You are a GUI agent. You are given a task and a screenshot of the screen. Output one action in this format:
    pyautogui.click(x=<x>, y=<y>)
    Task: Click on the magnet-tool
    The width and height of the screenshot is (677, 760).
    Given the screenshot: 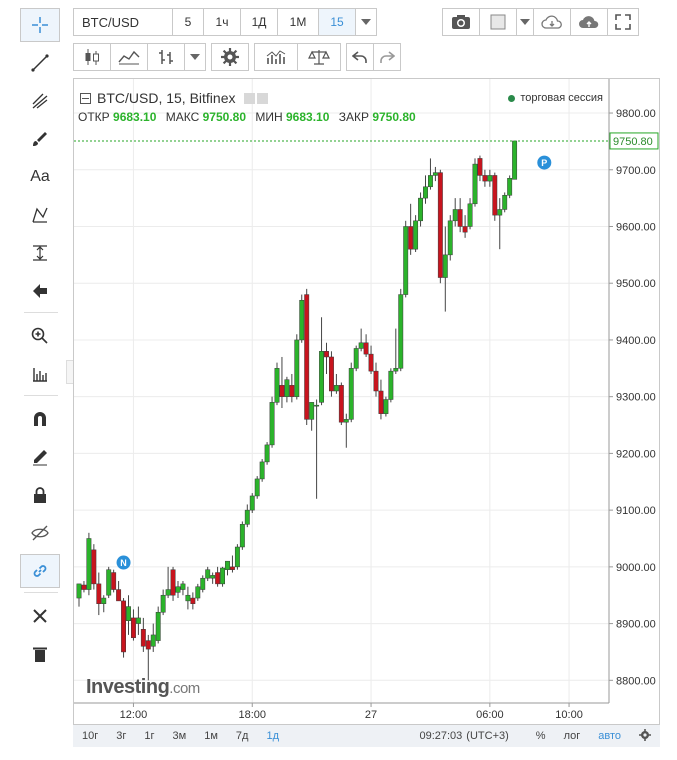 What is the action you would take?
    pyautogui.click(x=40, y=419)
    